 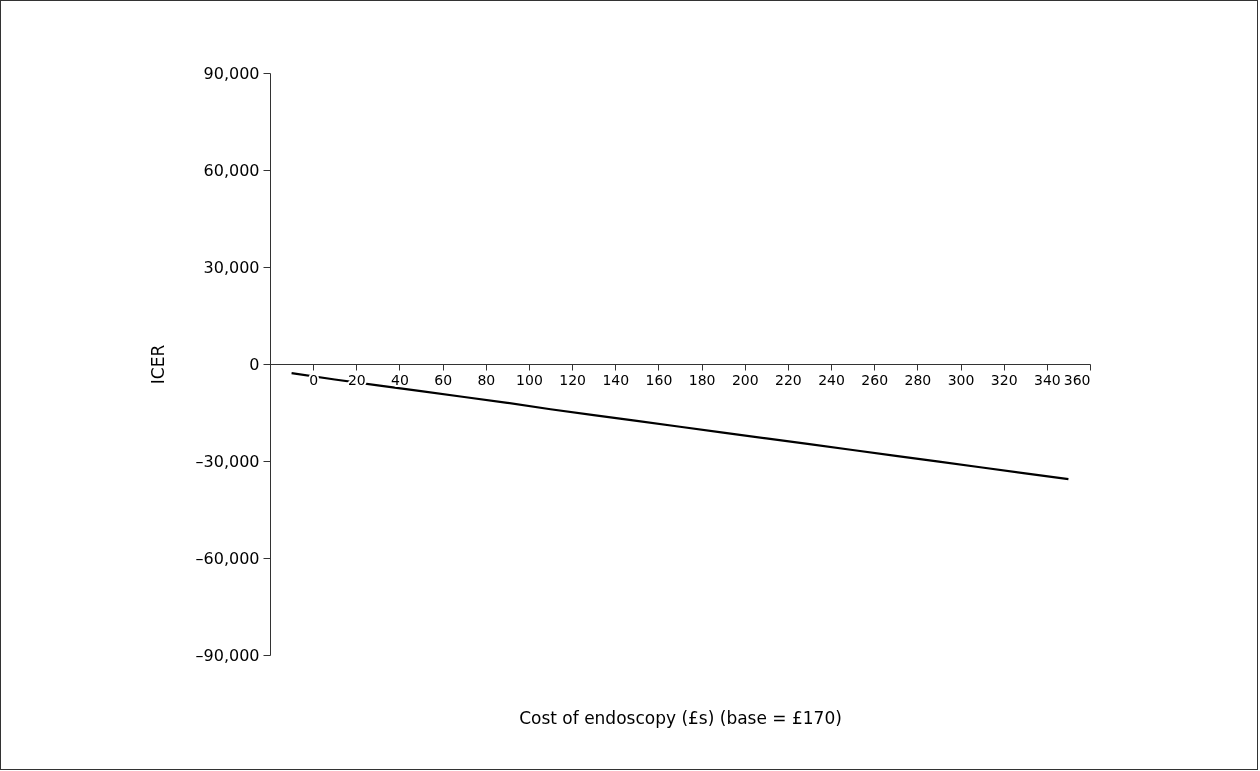 What do you see at coordinates (400, 379) in the screenshot?
I see `x-tick-label: 40` at bounding box center [400, 379].